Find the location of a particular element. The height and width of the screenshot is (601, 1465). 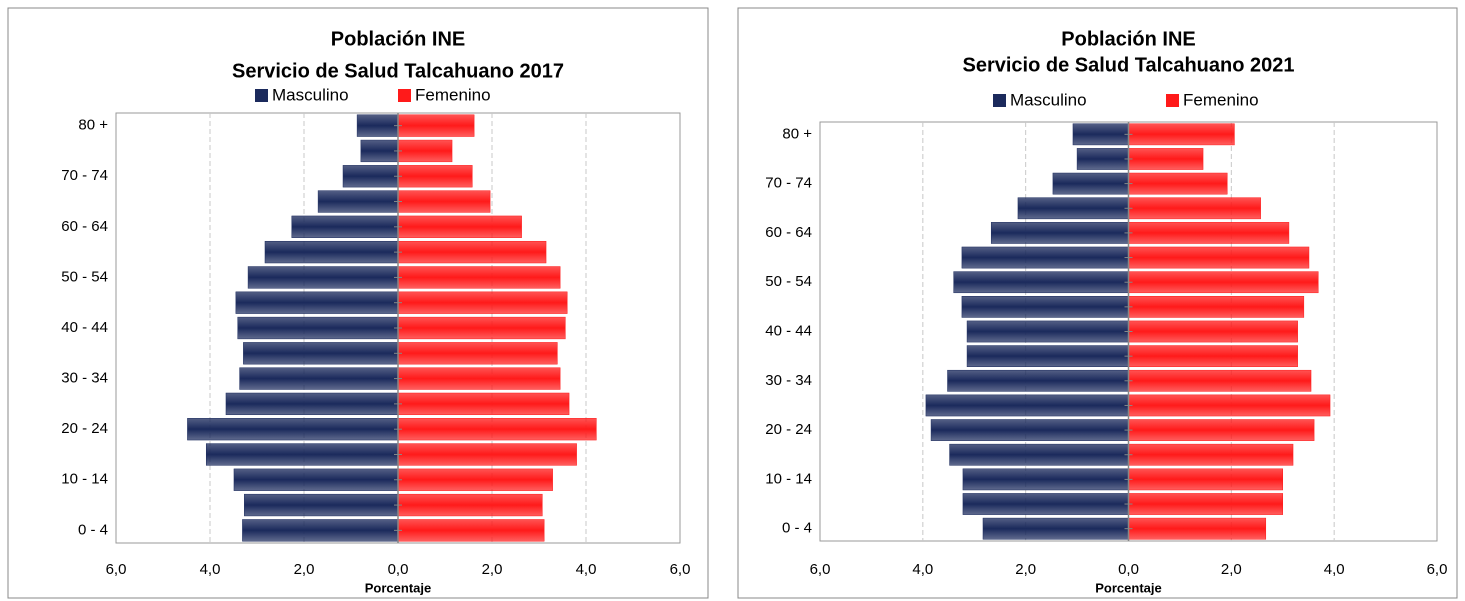

y-tick-label: 10 - 14 is located at coordinates (788, 478).